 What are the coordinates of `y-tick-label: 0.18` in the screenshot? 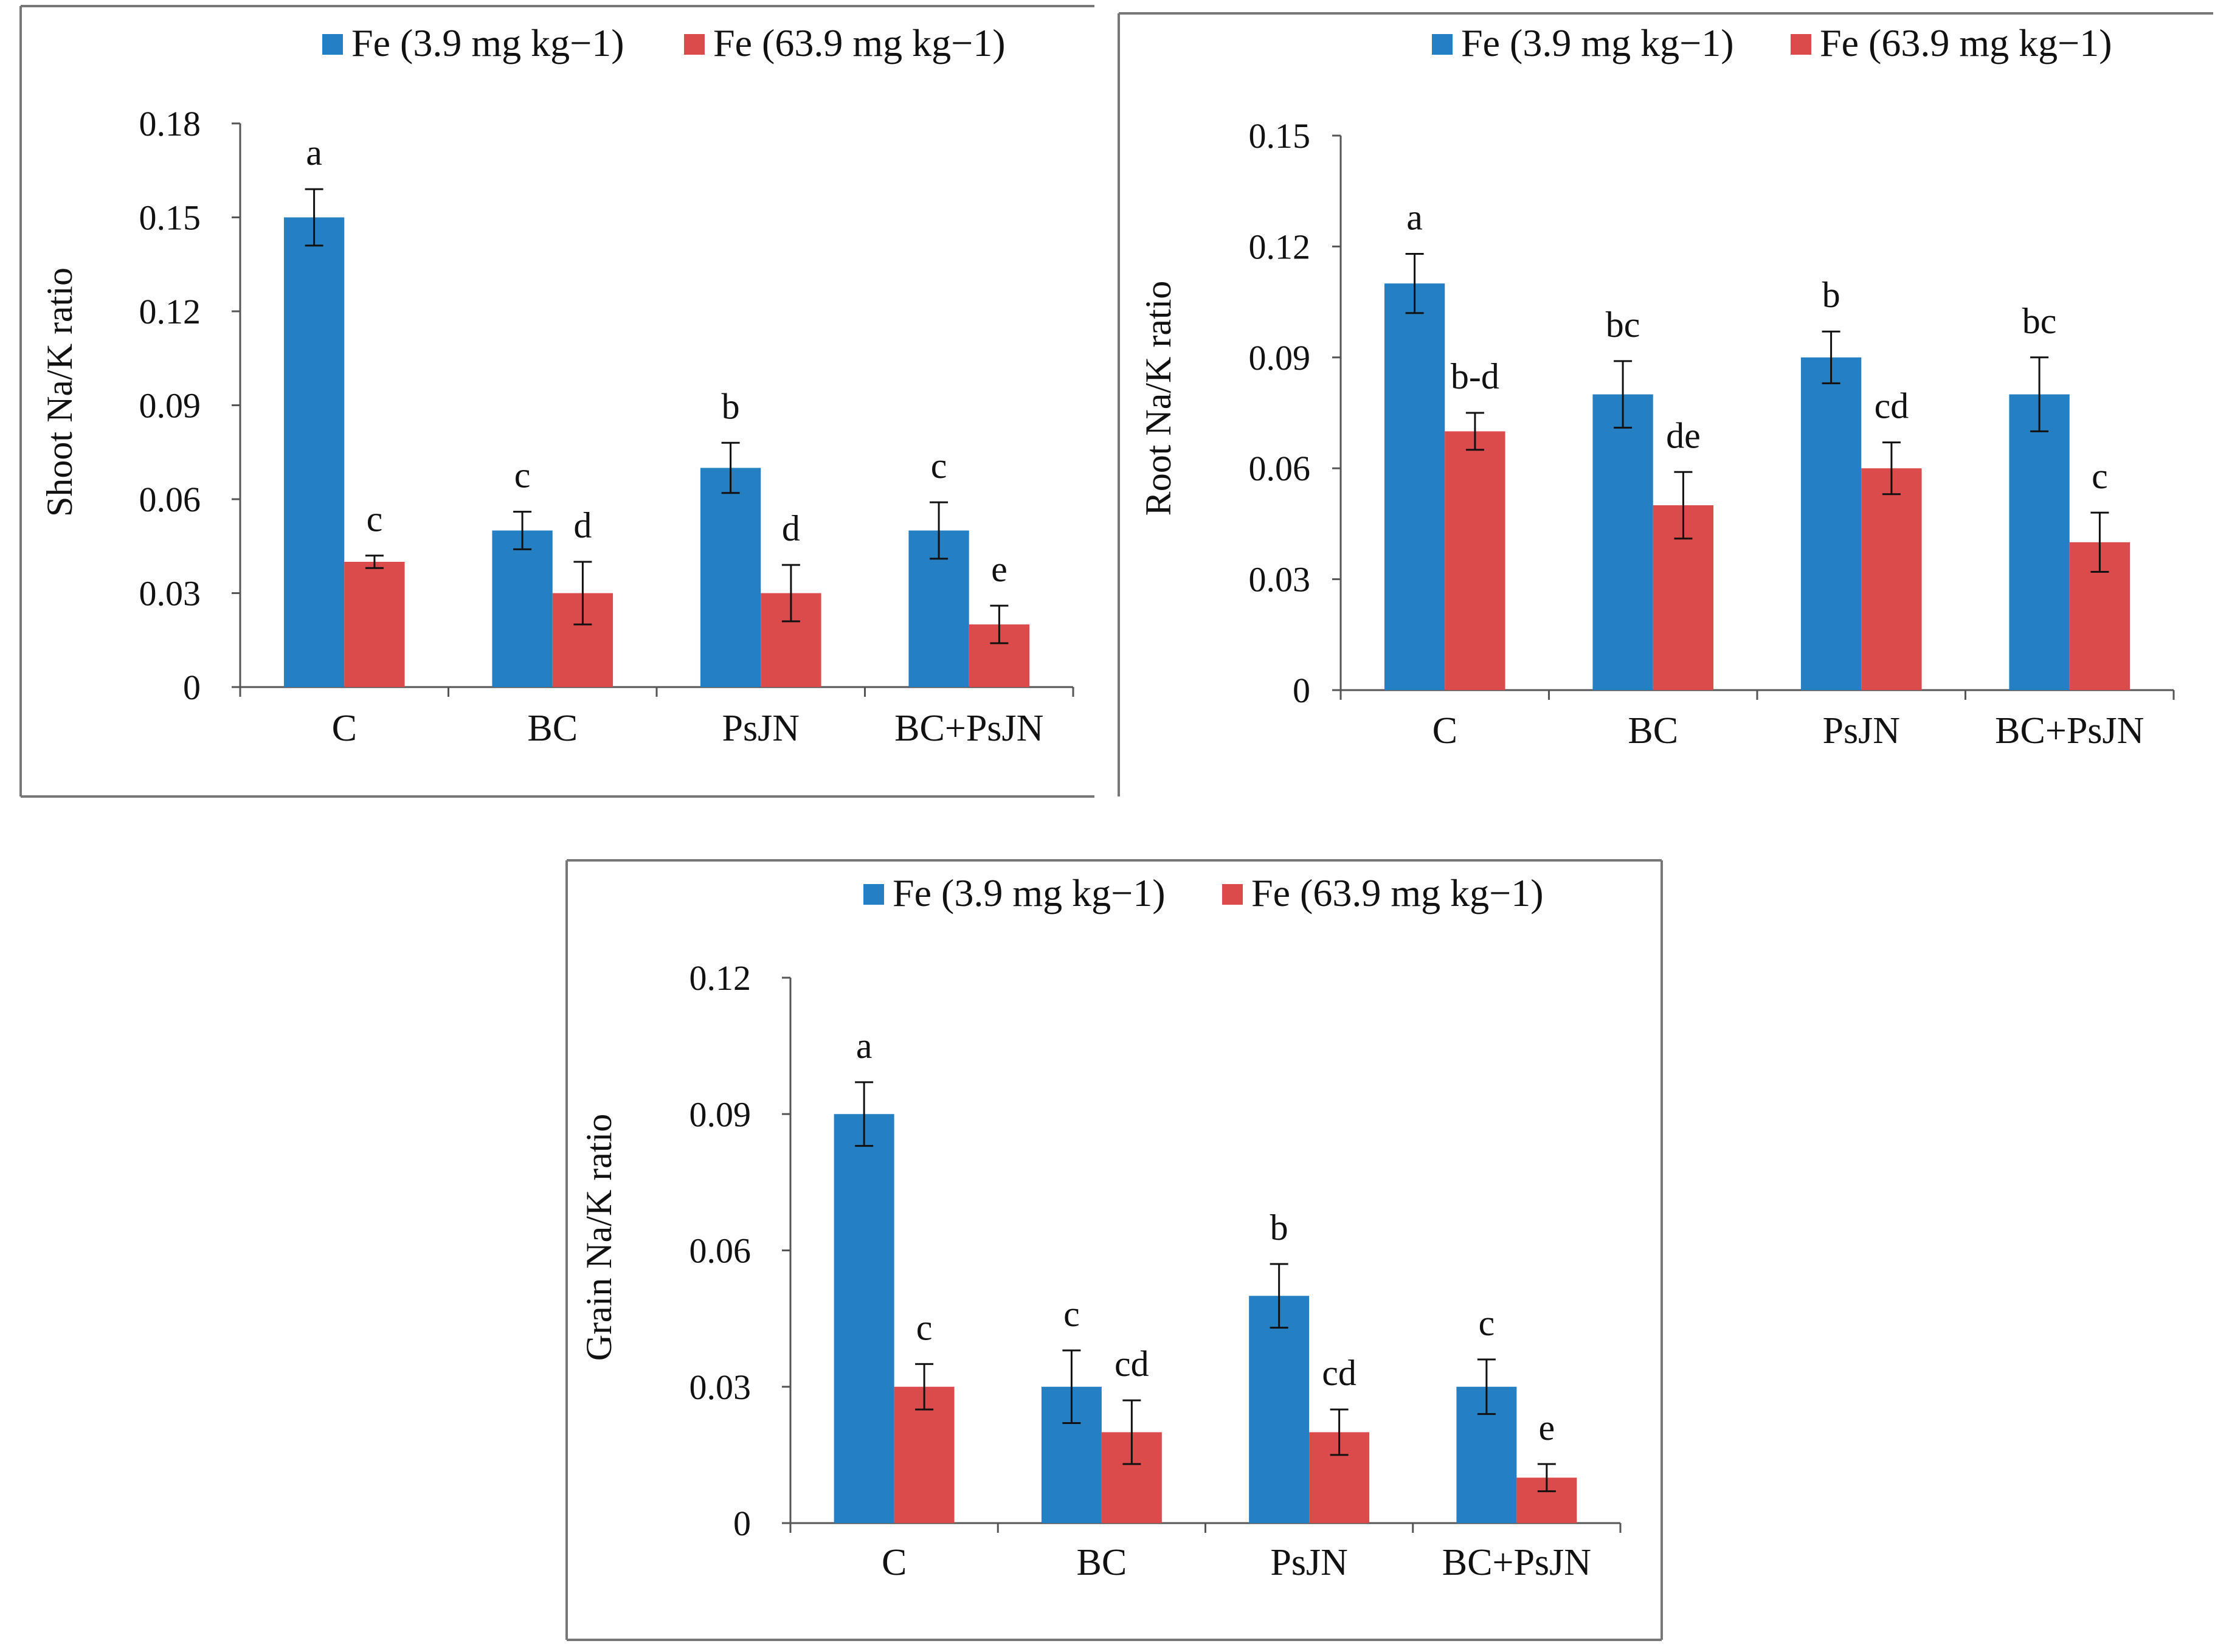 It's located at (170, 123).